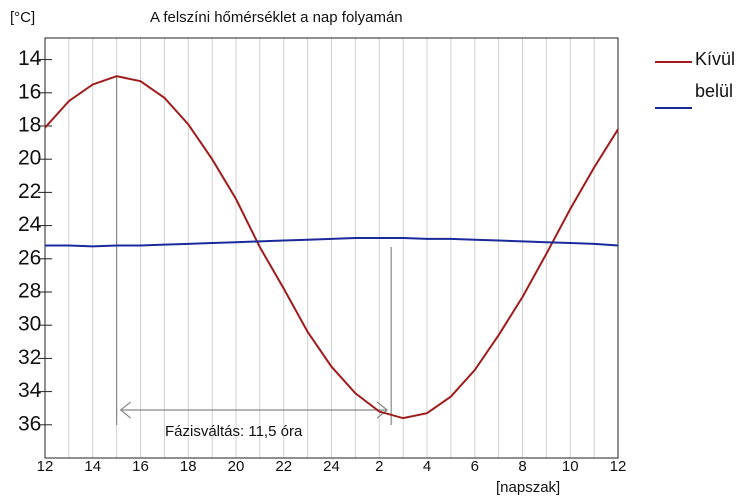  Describe the element at coordinates (29, 191) in the screenshot. I see `y-tick-label: 22` at that location.